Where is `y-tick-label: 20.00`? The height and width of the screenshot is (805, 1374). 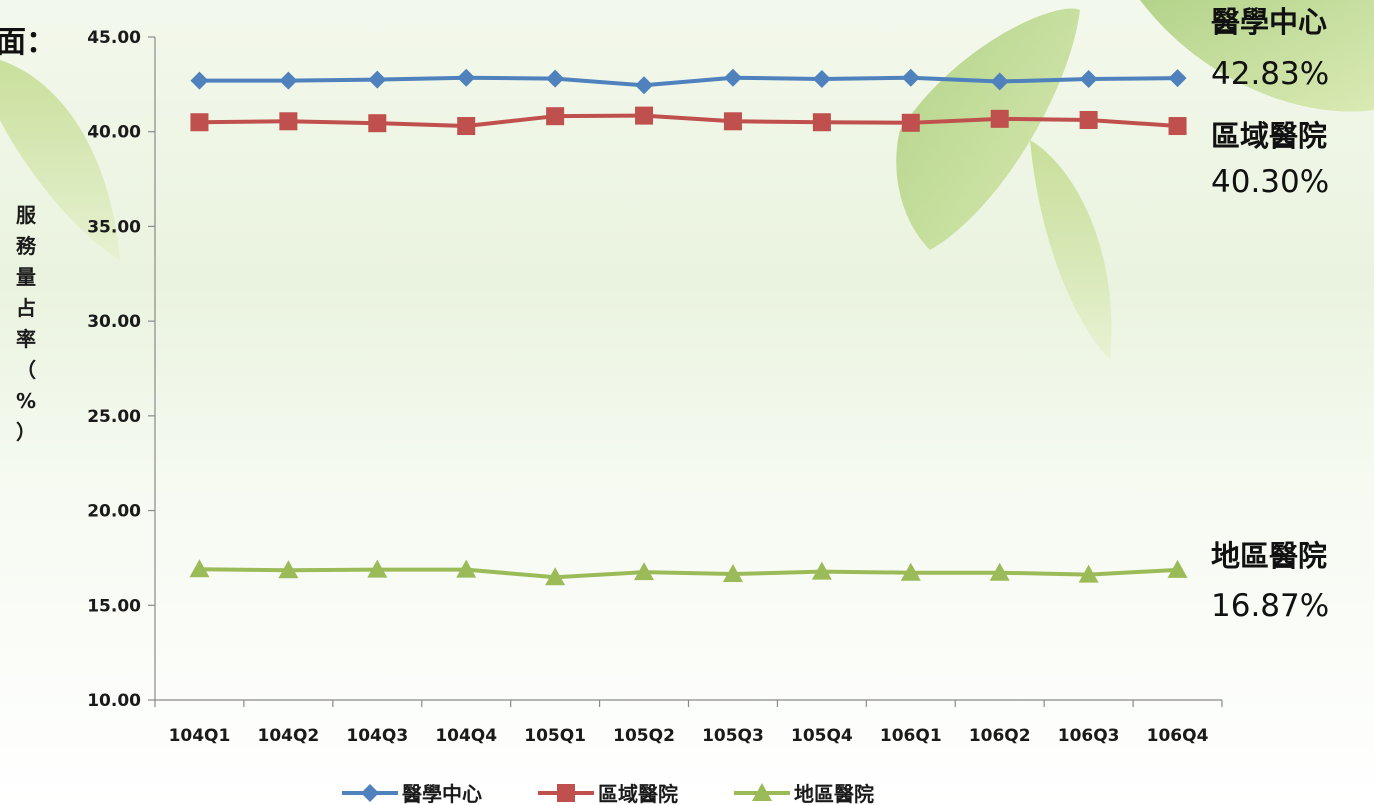
y-tick-label: 20.00 is located at coordinates (114, 512).